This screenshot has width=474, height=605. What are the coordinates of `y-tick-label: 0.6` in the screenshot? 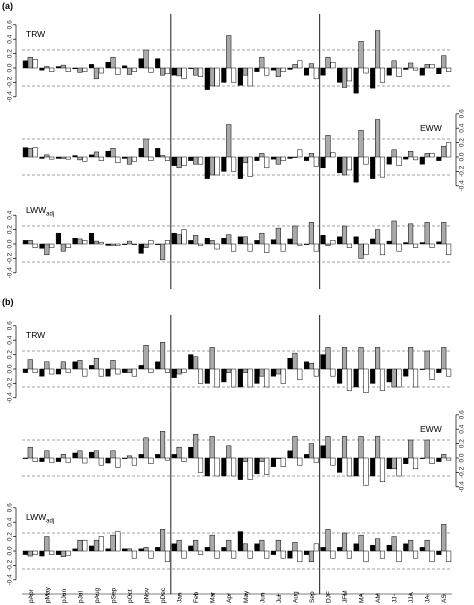 It's located at (10, 24).